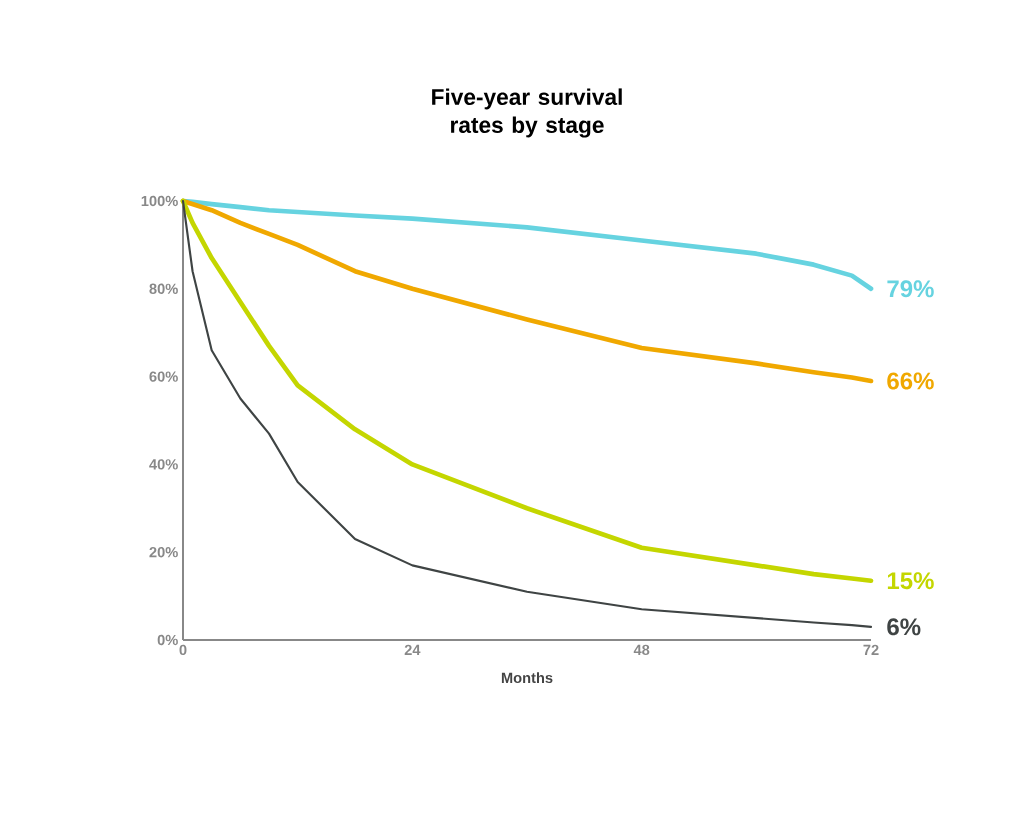 This screenshot has height=828, width=1023. I want to click on x-axis-title: Months, so click(527, 678).